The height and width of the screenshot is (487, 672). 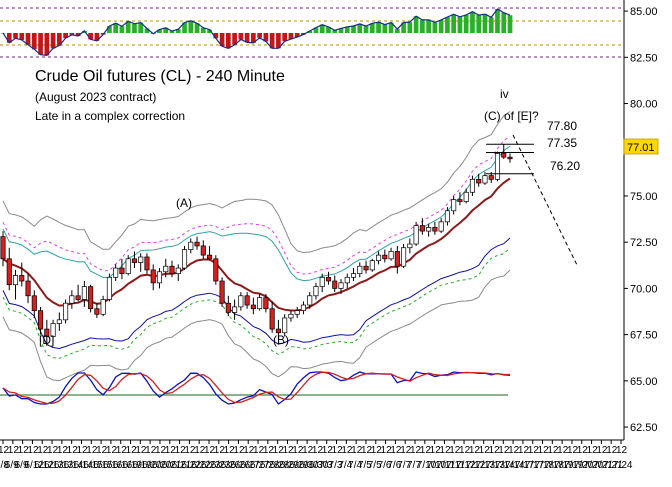 What do you see at coordinates (545, 465) in the screenshot?
I see `x-tick-date: 7/18` at bounding box center [545, 465].